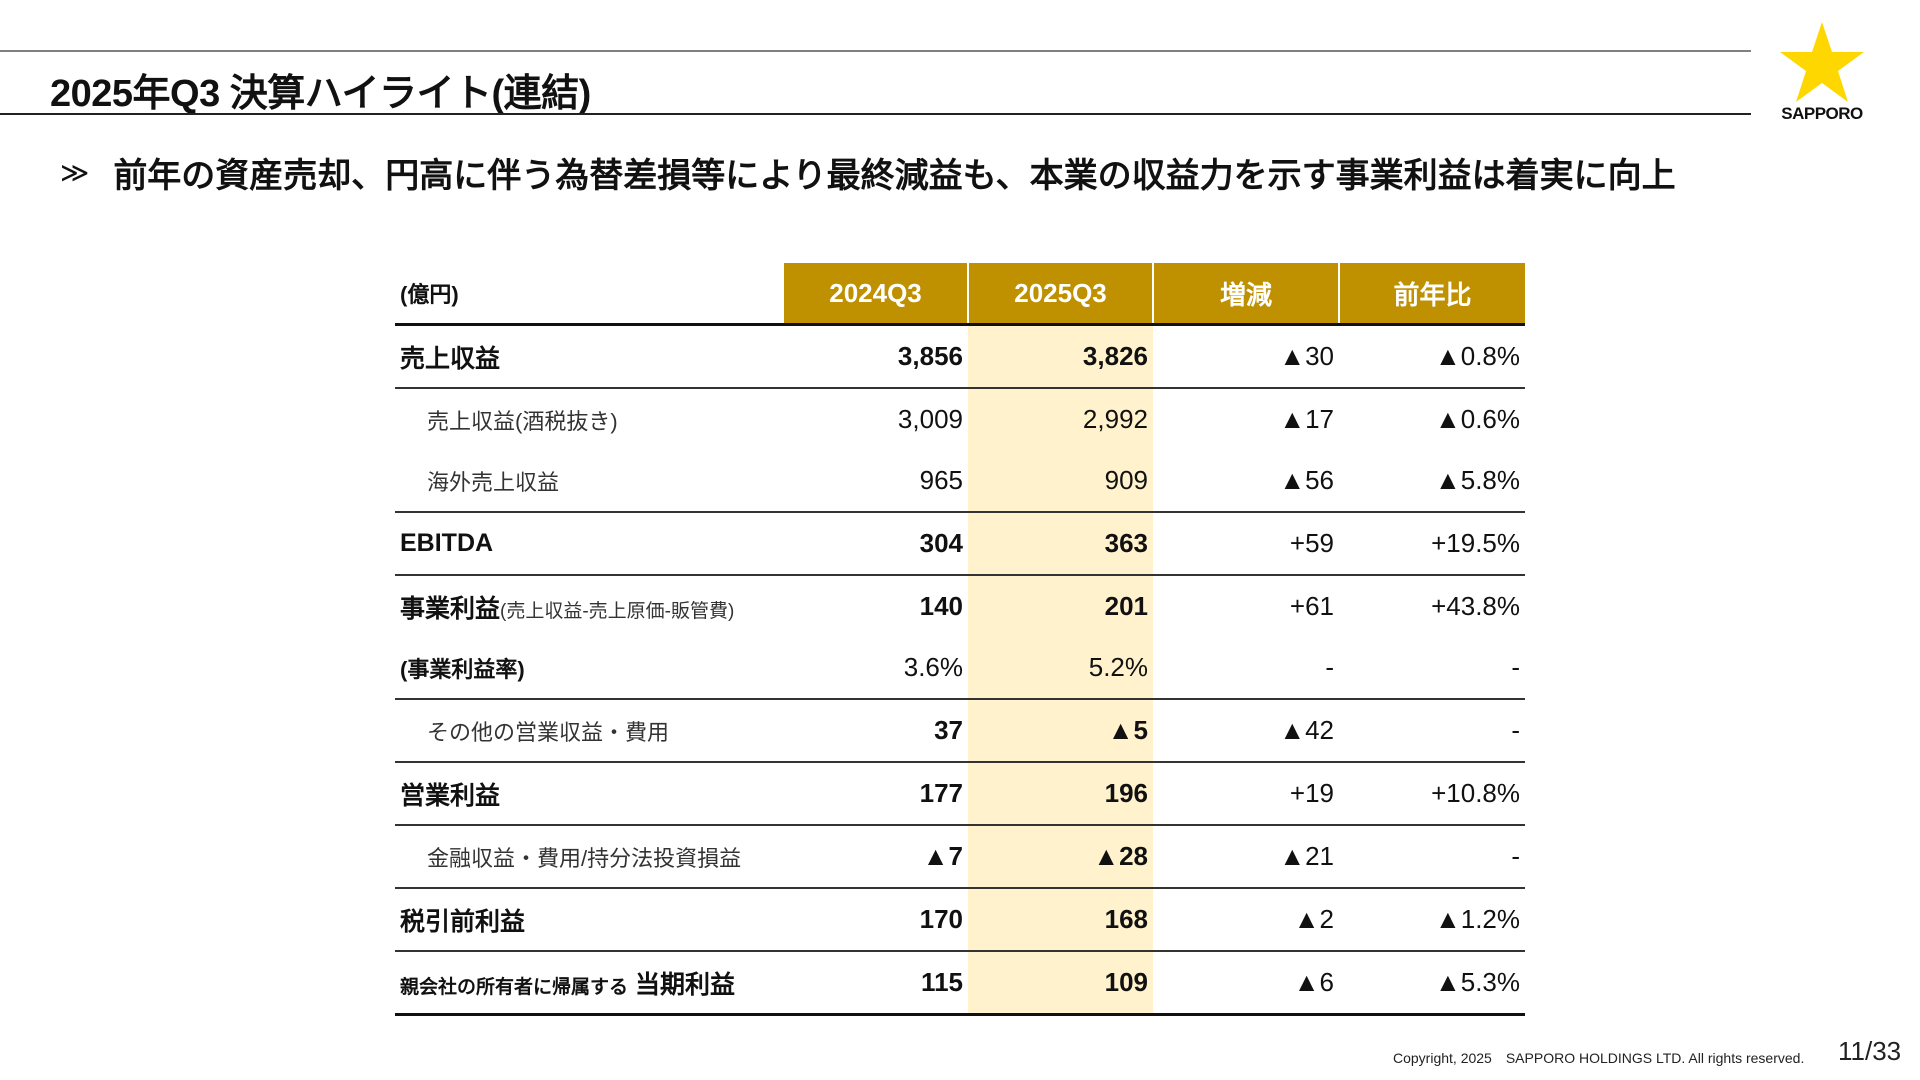 Image resolution: width=1920 pixels, height=1080 pixels. Describe the element at coordinates (1822, 62) in the screenshot. I see `star-icon` at that location.